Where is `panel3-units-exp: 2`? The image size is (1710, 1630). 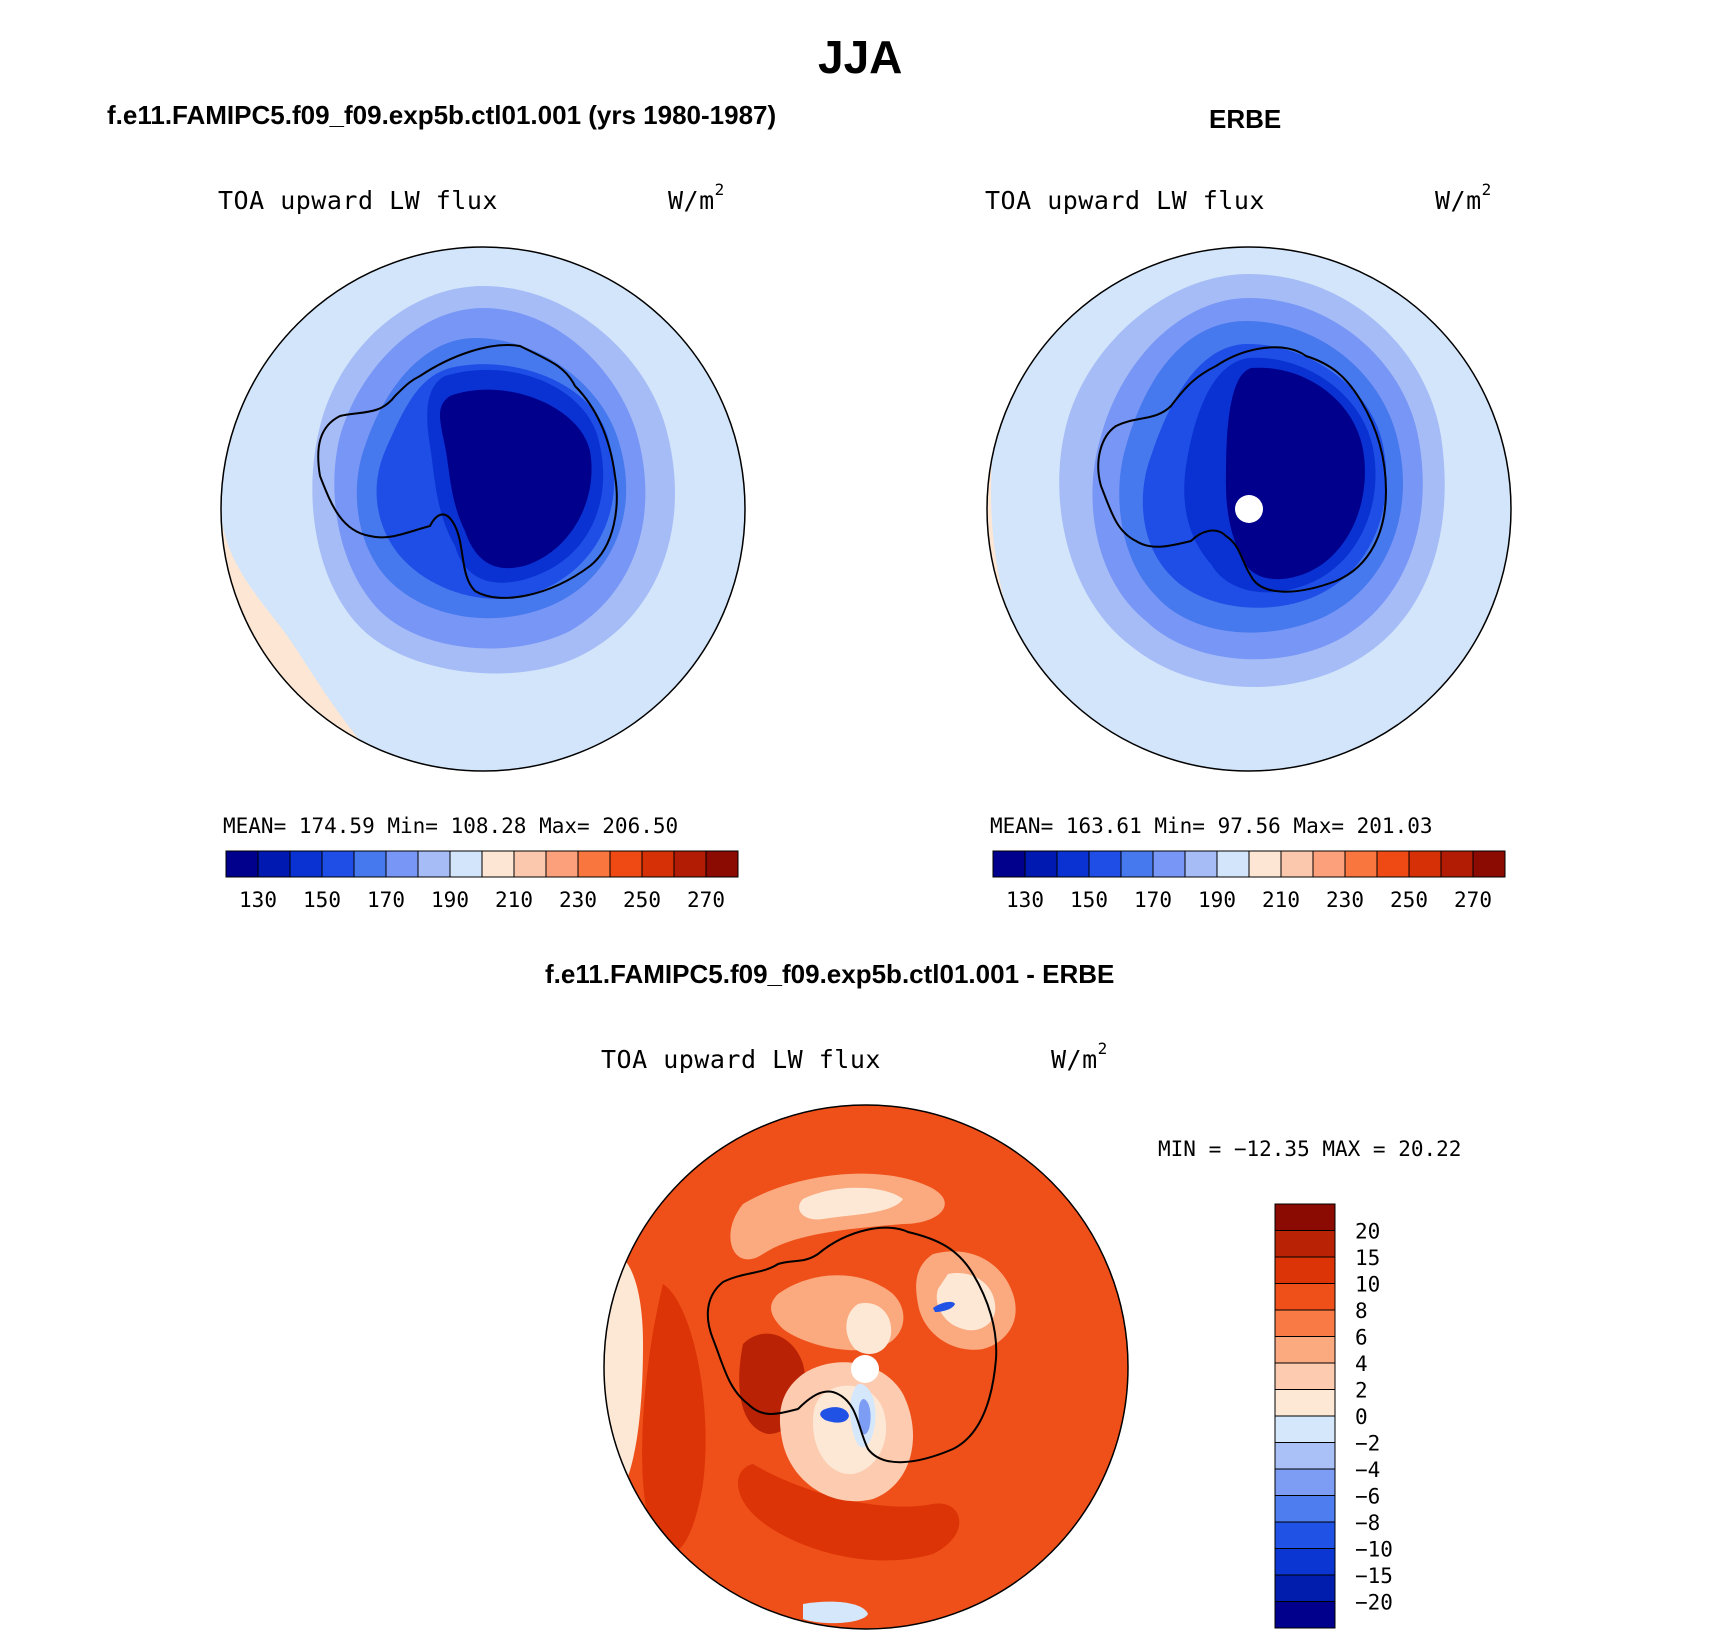
panel3-units-exp: 2 is located at coordinates (1102, 1048).